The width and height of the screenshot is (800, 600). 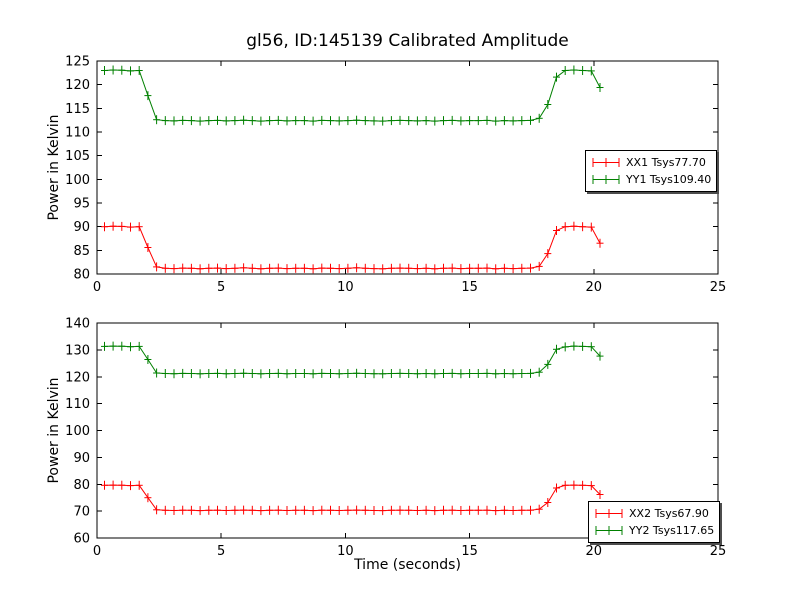 I want to click on legend-label: XX1 Tsys77.70, so click(x=666, y=162).